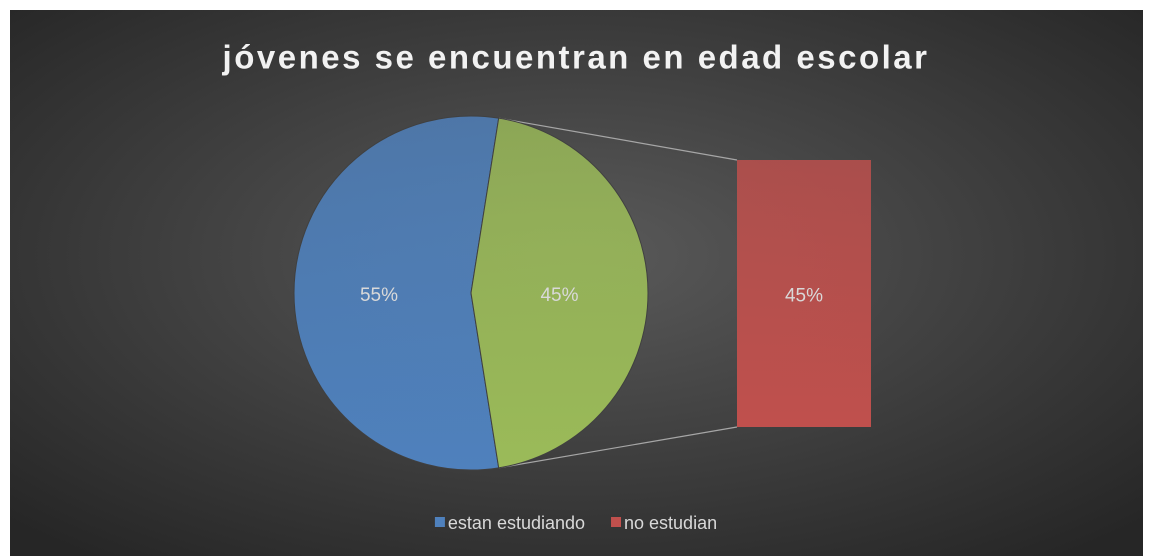  I want to click on chart-title: jóvenes se encuentran en edad escolar, so click(576, 57).